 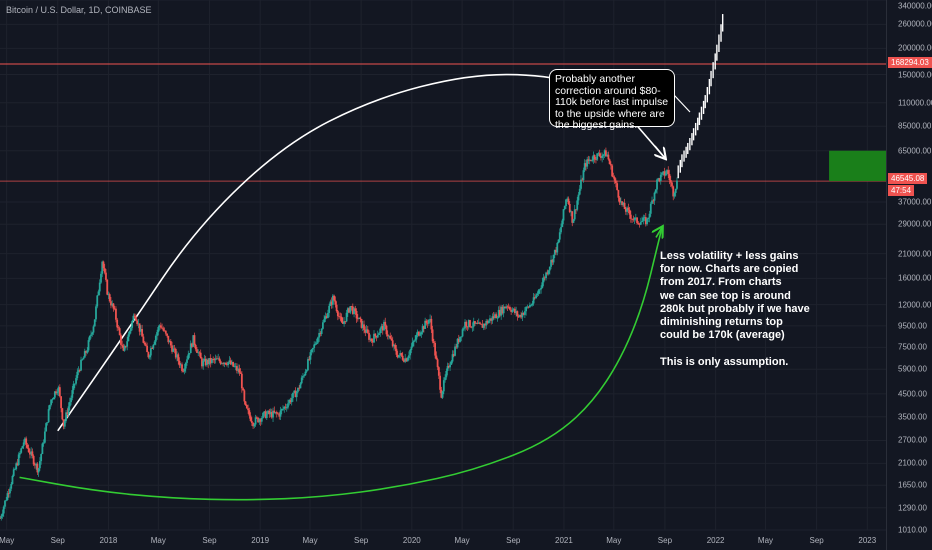 What do you see at coordinates (857, 166) in the screenshot?
I see `projection-box` at bounding box center [857, 166].